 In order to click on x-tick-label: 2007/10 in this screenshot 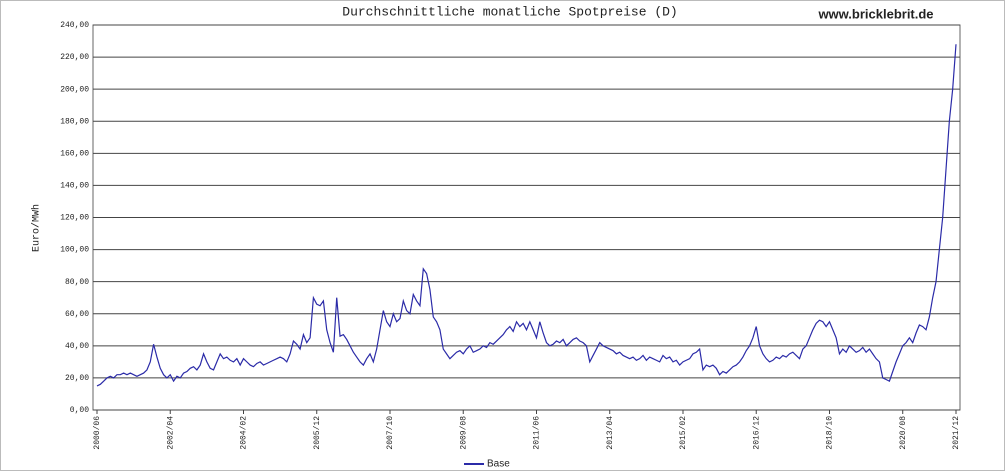, I will do `click(390, 433)`.